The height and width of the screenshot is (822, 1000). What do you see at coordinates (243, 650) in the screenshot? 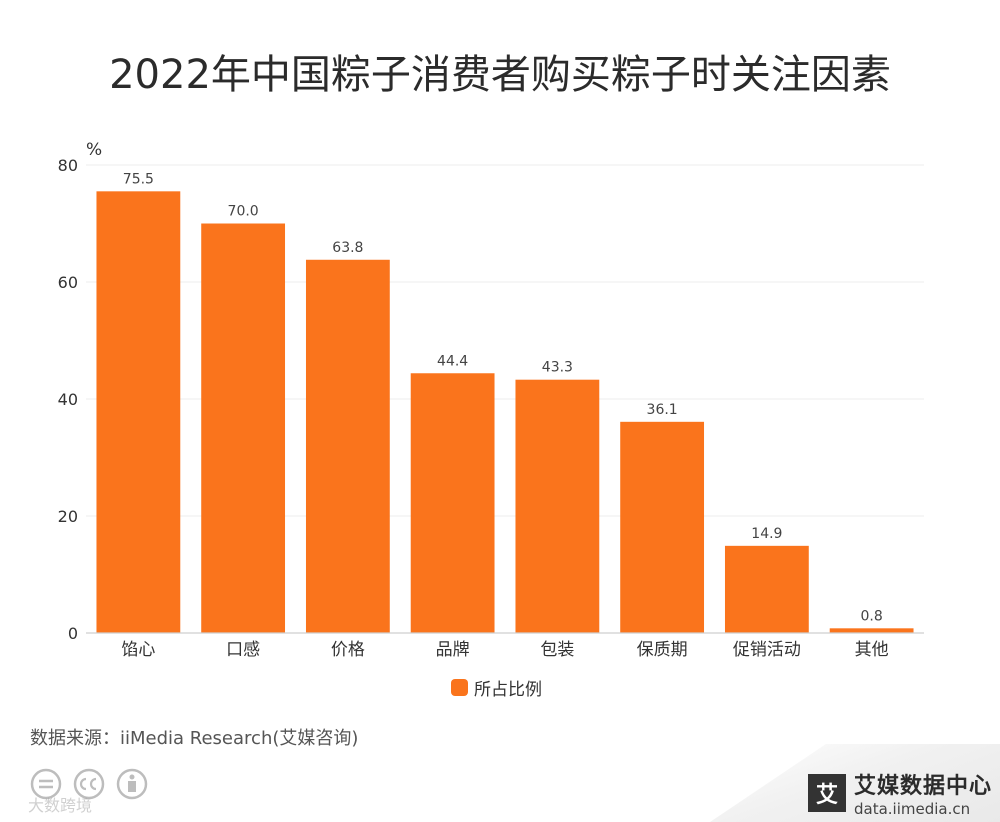
I see `x-tick-label: 口感` at bounding box center [243, 650].